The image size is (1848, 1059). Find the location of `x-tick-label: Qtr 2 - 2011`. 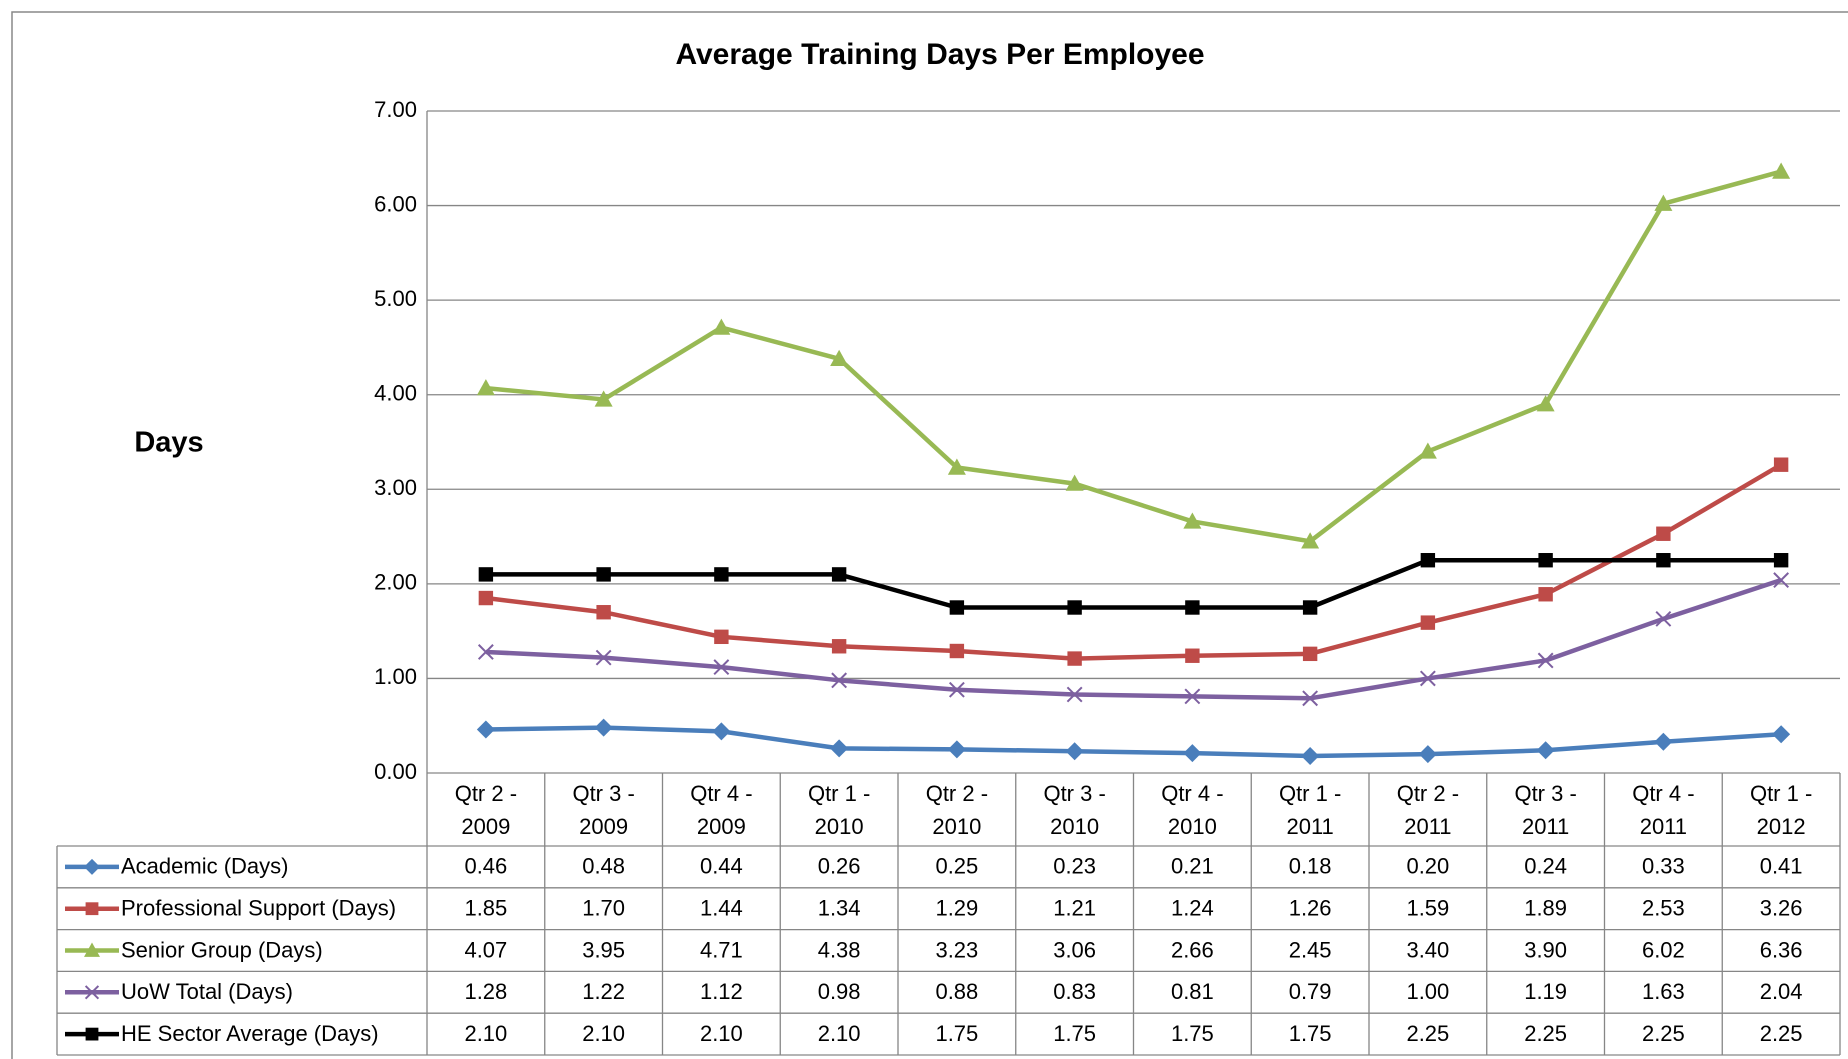

x-tick-label: Qtr 2 - 2011 is located at coordinates (1428, 810).